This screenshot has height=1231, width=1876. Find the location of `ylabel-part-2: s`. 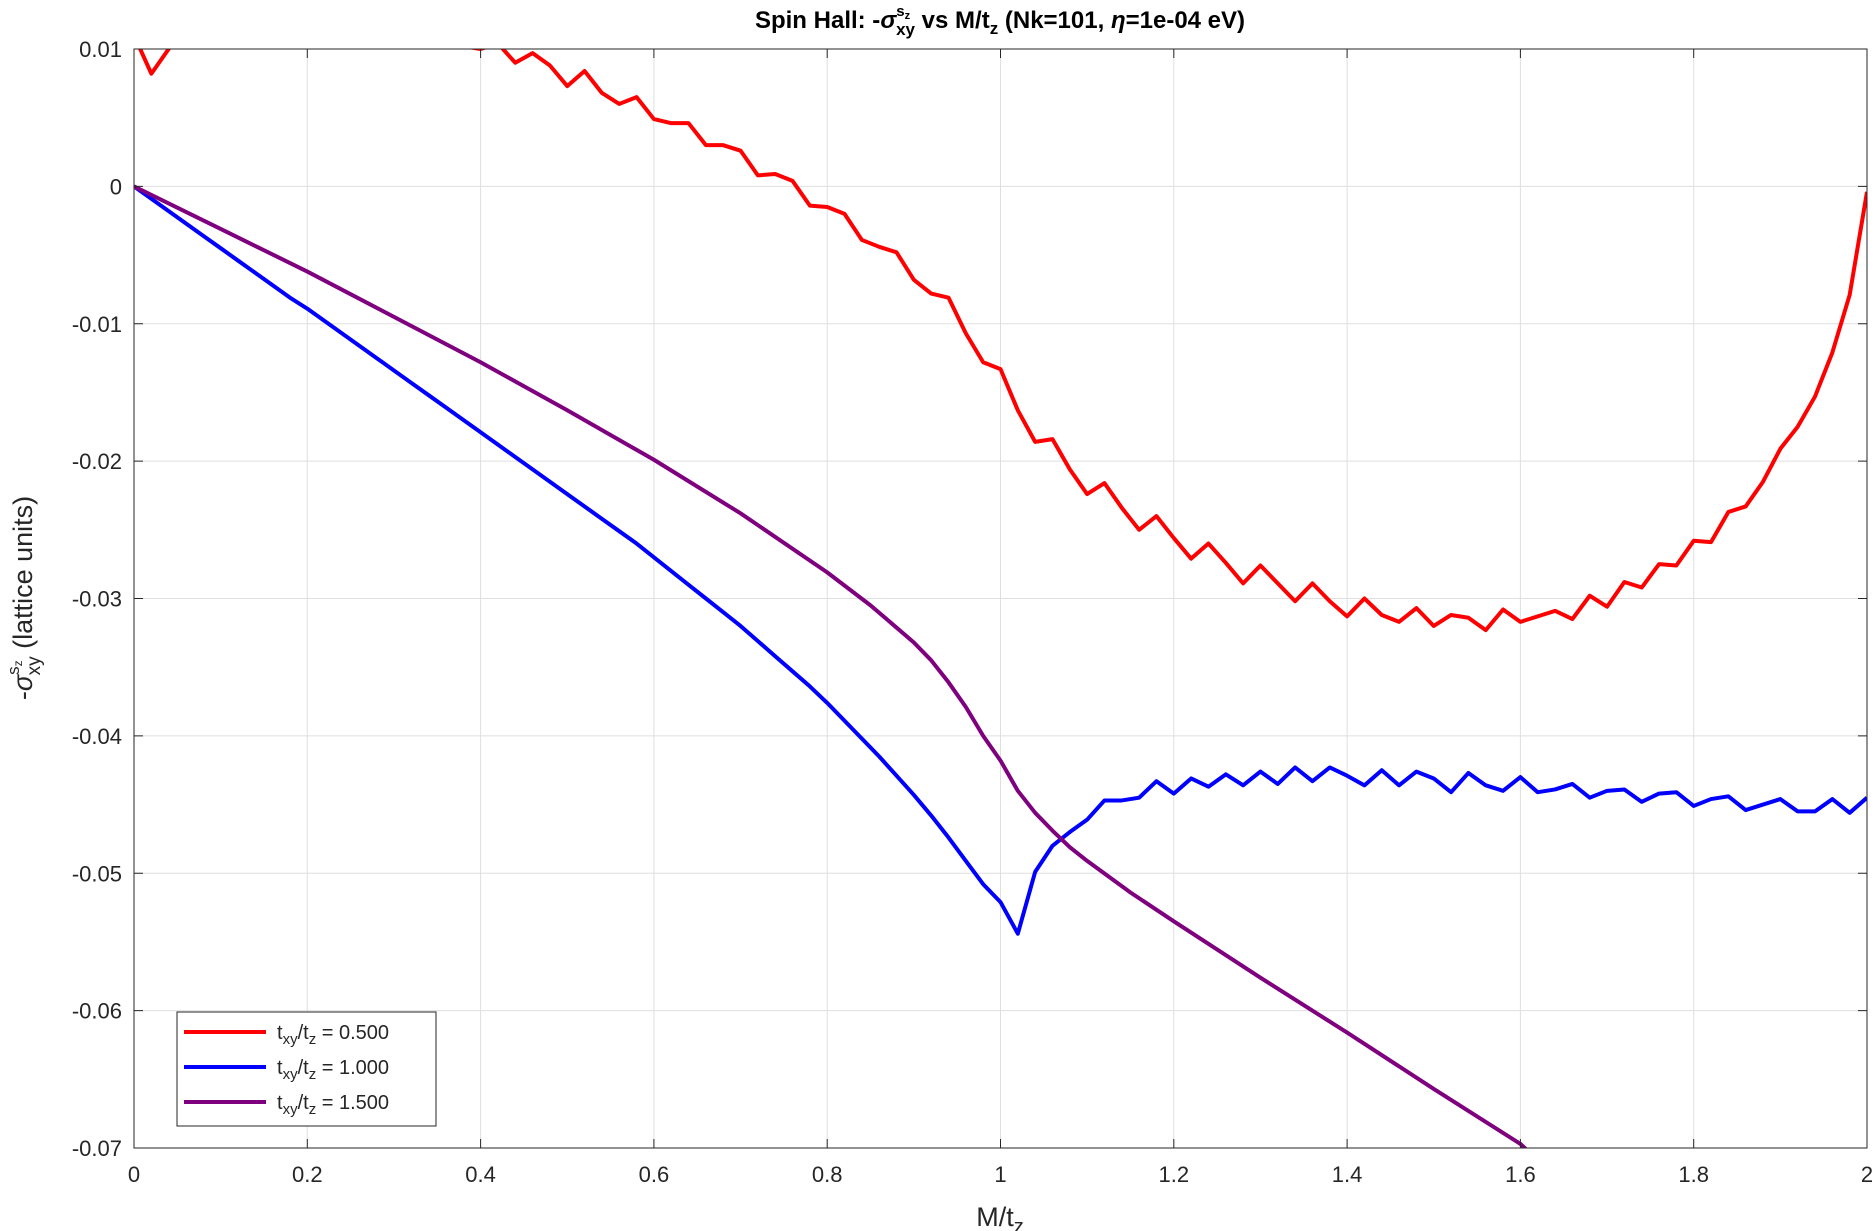

ylabel-part-2: s is located at coordinates (13, 670).